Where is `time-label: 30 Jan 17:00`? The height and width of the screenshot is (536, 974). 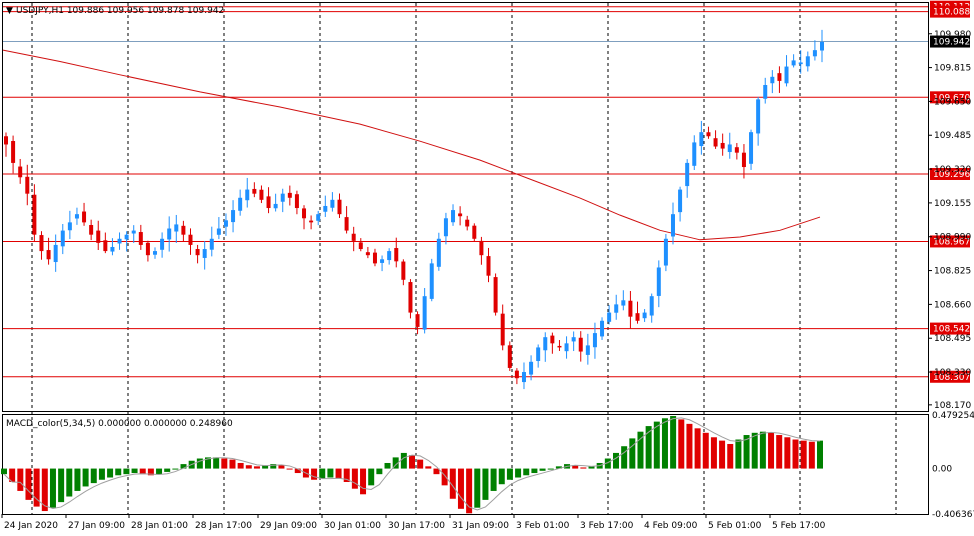
time-label: 30 Jan 17:00 is located at coordinates (416, 526).